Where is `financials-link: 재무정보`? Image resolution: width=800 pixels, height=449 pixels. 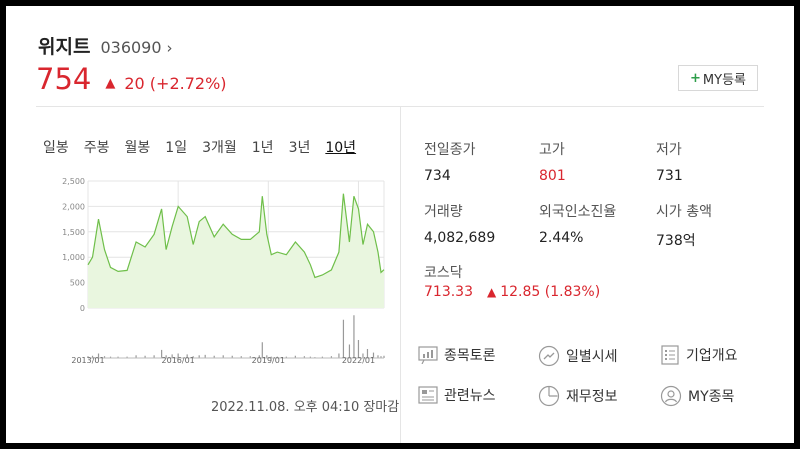
financials-link: 재무정보 is located at coordinates (578, 396).